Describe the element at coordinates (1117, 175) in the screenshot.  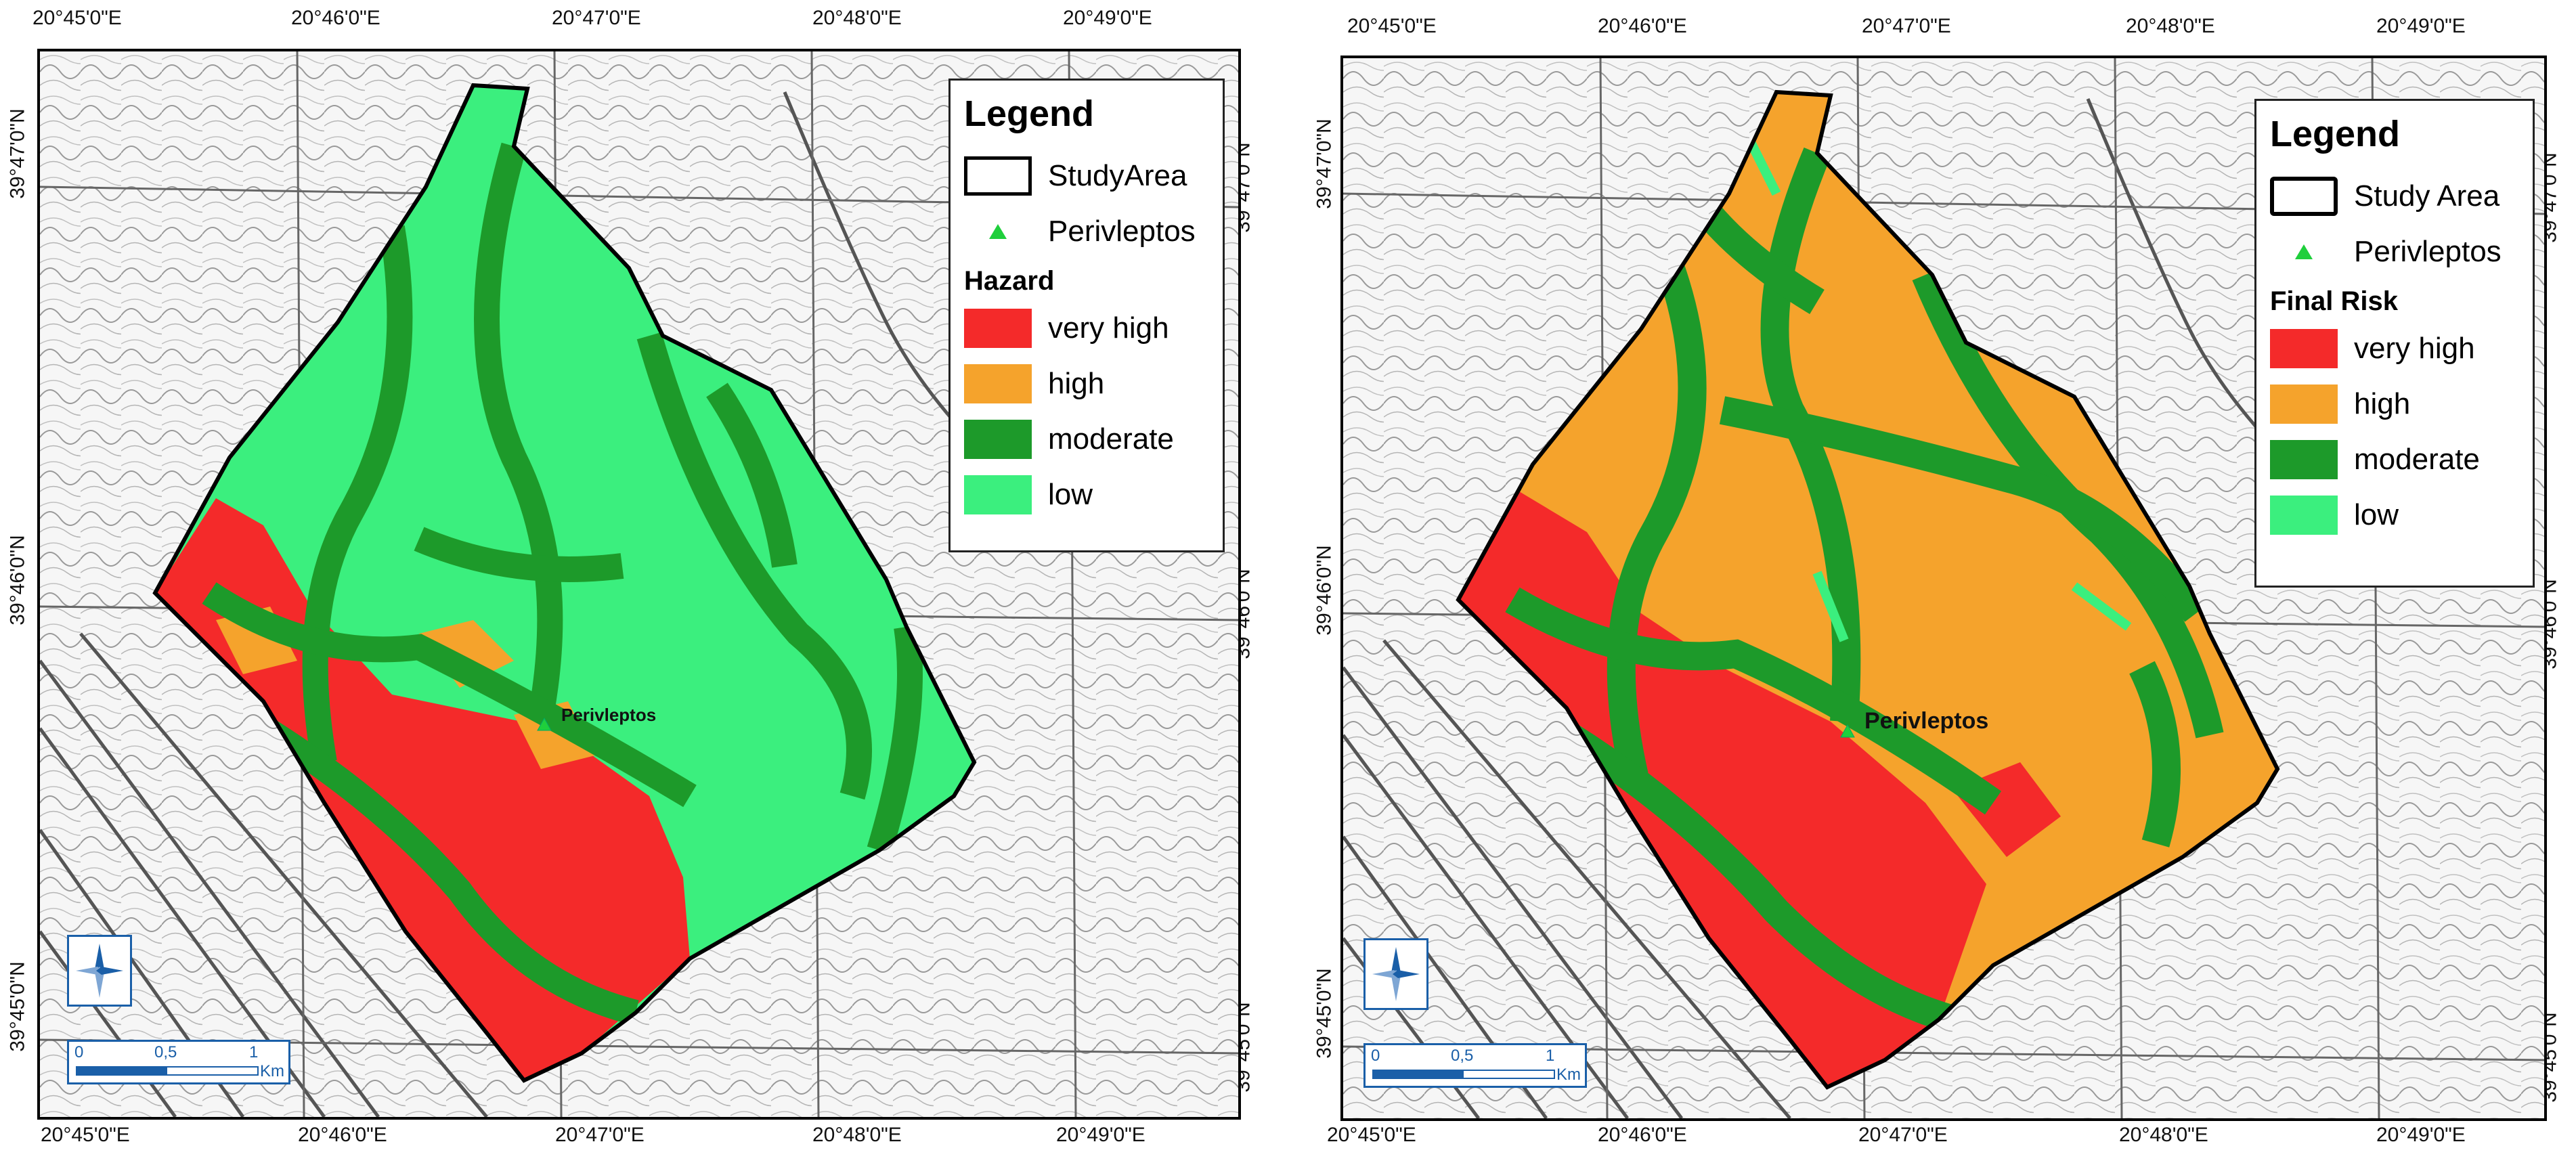
I see `legend-label: StudyArea` at that location.